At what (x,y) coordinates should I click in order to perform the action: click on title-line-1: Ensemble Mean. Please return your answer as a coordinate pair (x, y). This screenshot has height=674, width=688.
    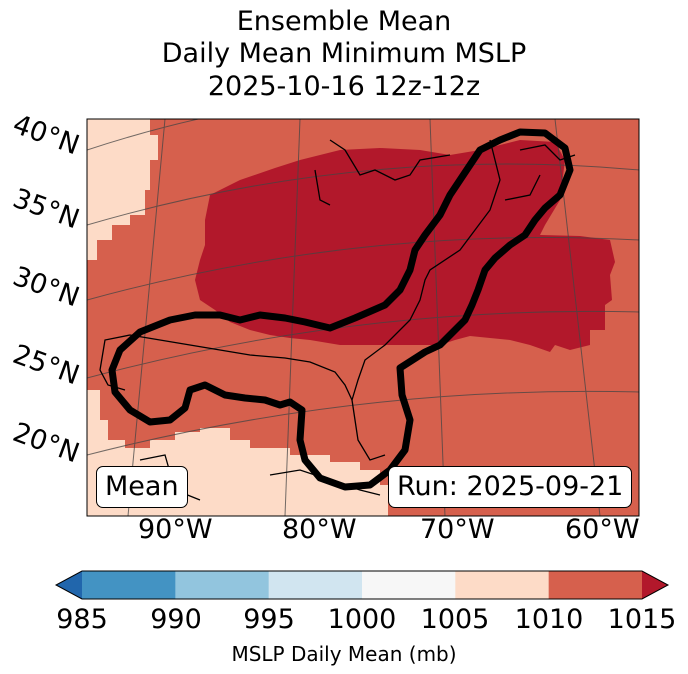
    Looking at the image, I should click on (344, 21).